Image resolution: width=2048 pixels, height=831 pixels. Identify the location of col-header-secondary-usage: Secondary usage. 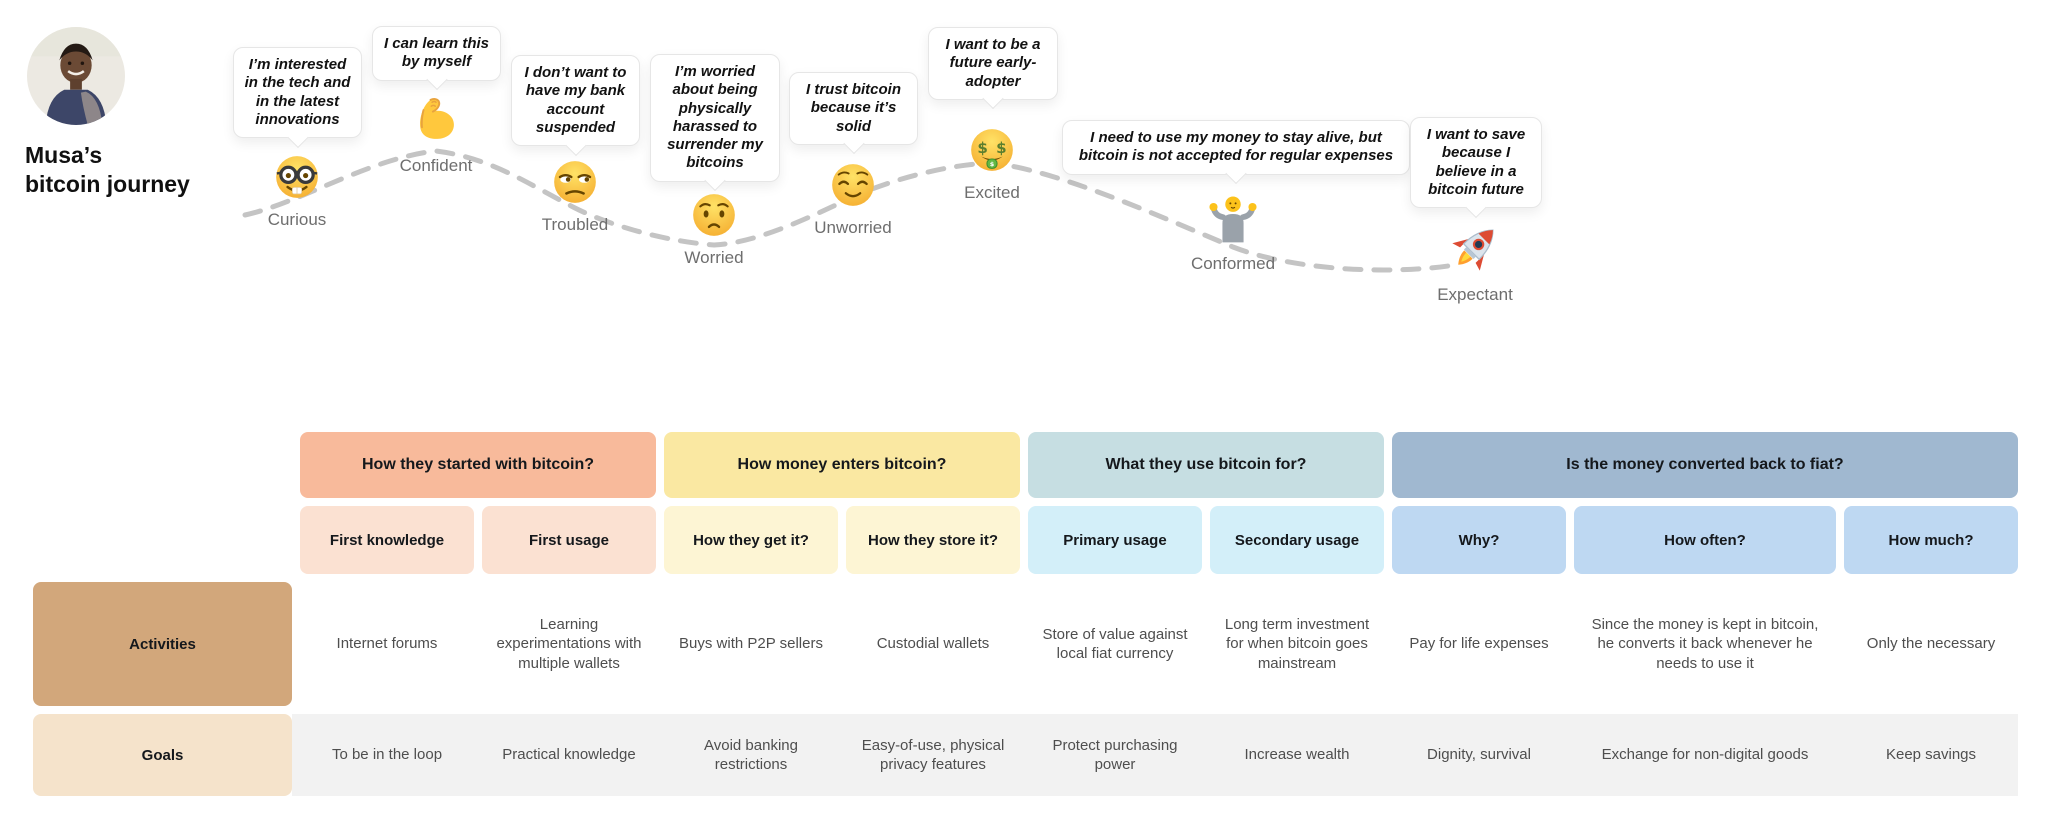
(1297, 540).